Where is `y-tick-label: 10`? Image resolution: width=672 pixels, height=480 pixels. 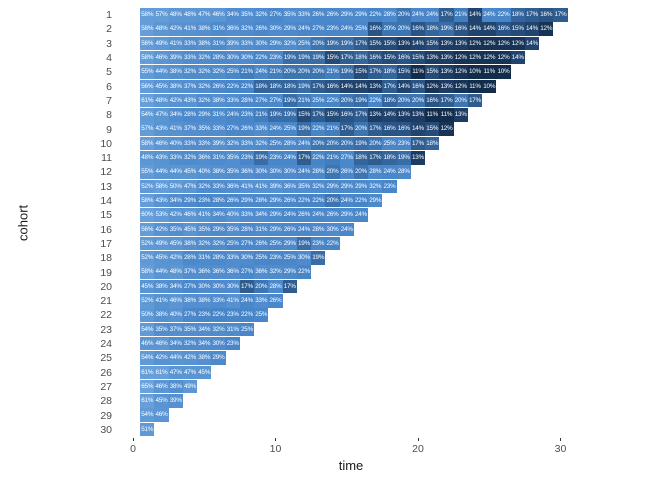 y-tick-label: 10 is located at coordinates (106, 143).